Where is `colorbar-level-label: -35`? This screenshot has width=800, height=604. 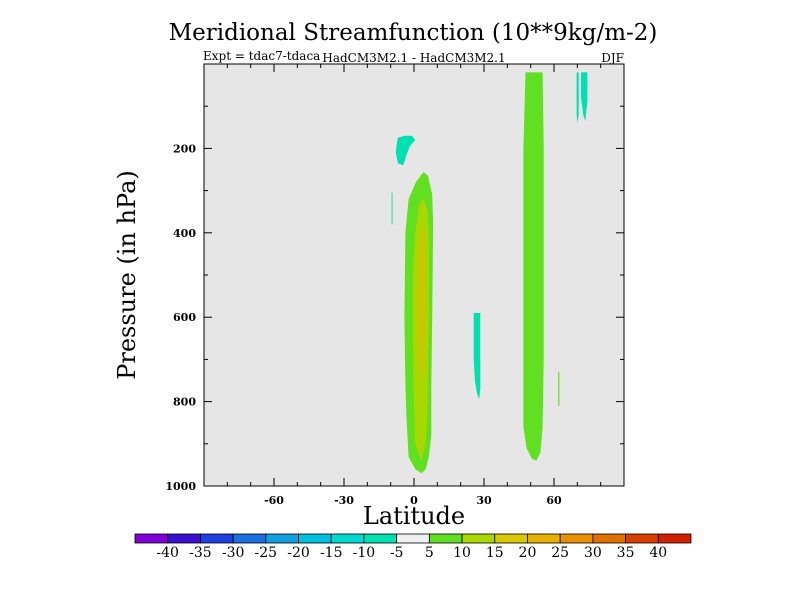 colorbar-level-label: -35 is located at coordinates (200, 553).